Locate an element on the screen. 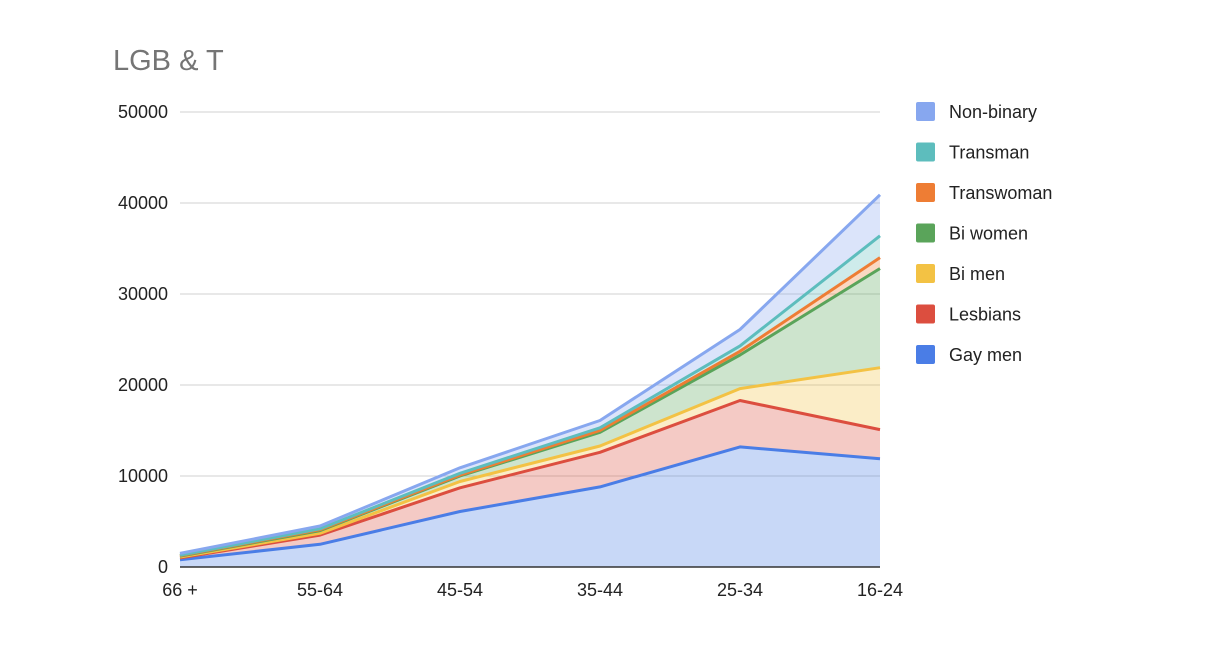  y-tick-label: 30000 is located at coordinates (143, 294).